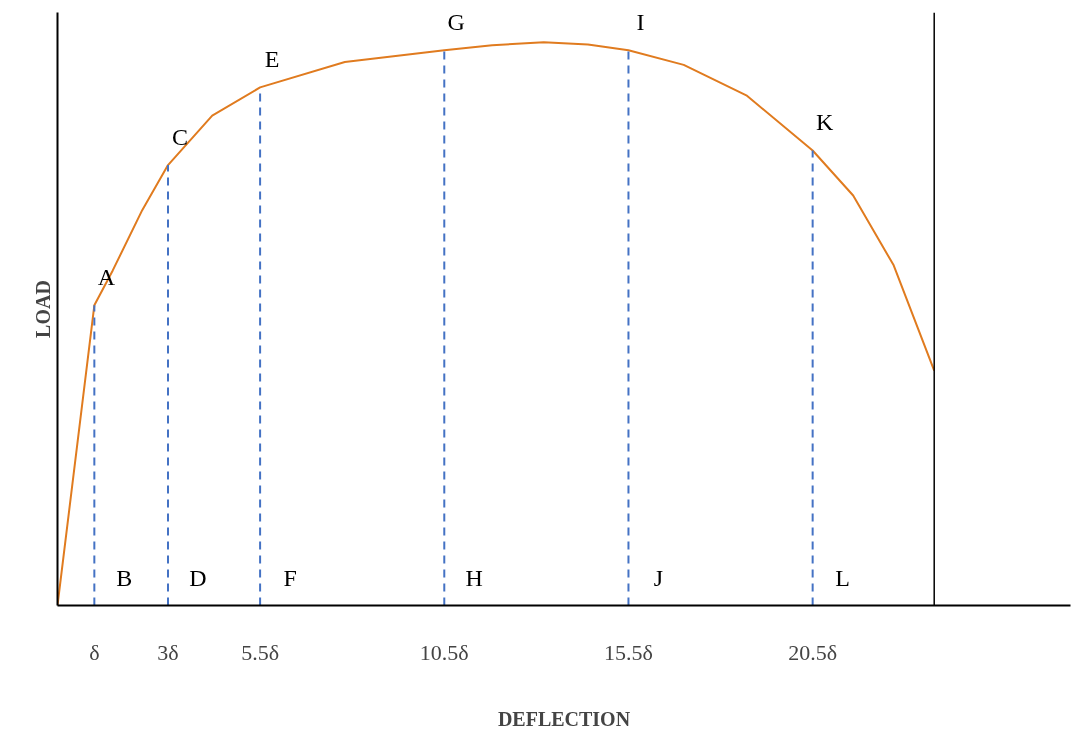 The height and width of the screenshot is (746, 1083). I want to click on annotation: D, so click(198, 577).